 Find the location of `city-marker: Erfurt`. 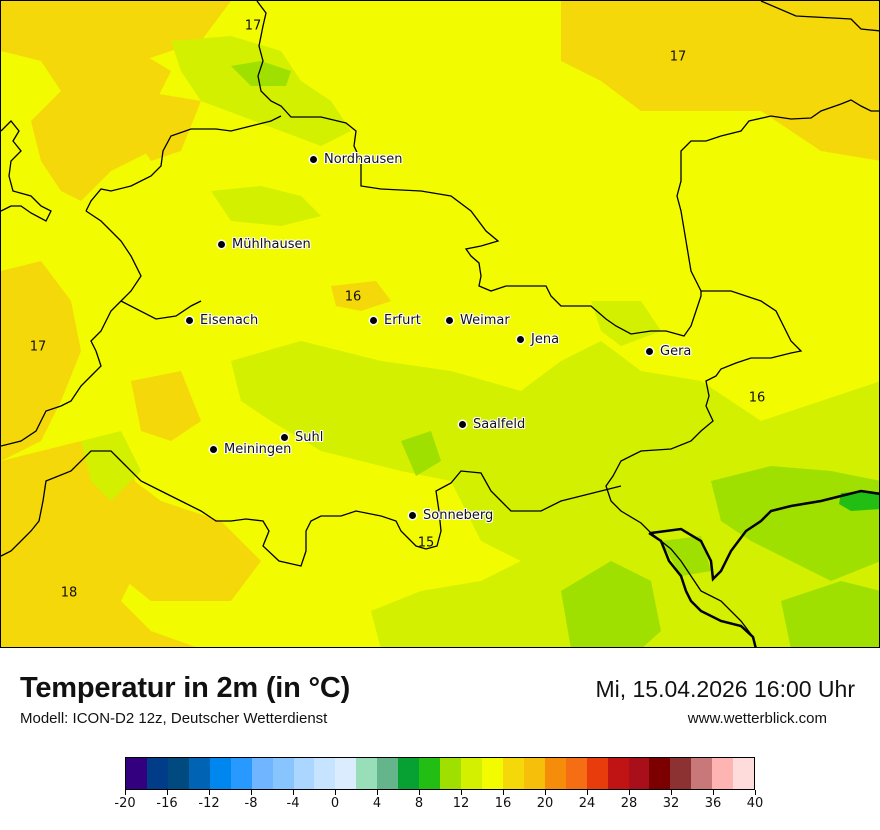

city-marker: Erfurt is located at coordinates (395, 320).